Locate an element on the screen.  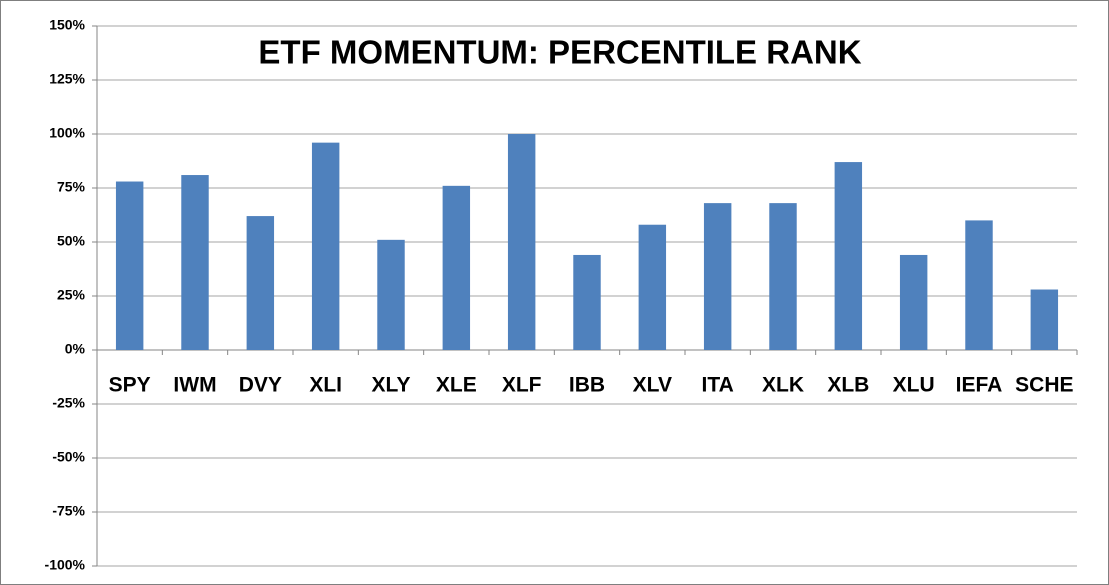
x-tick-label: IWM is located at coordinates (194, 385).